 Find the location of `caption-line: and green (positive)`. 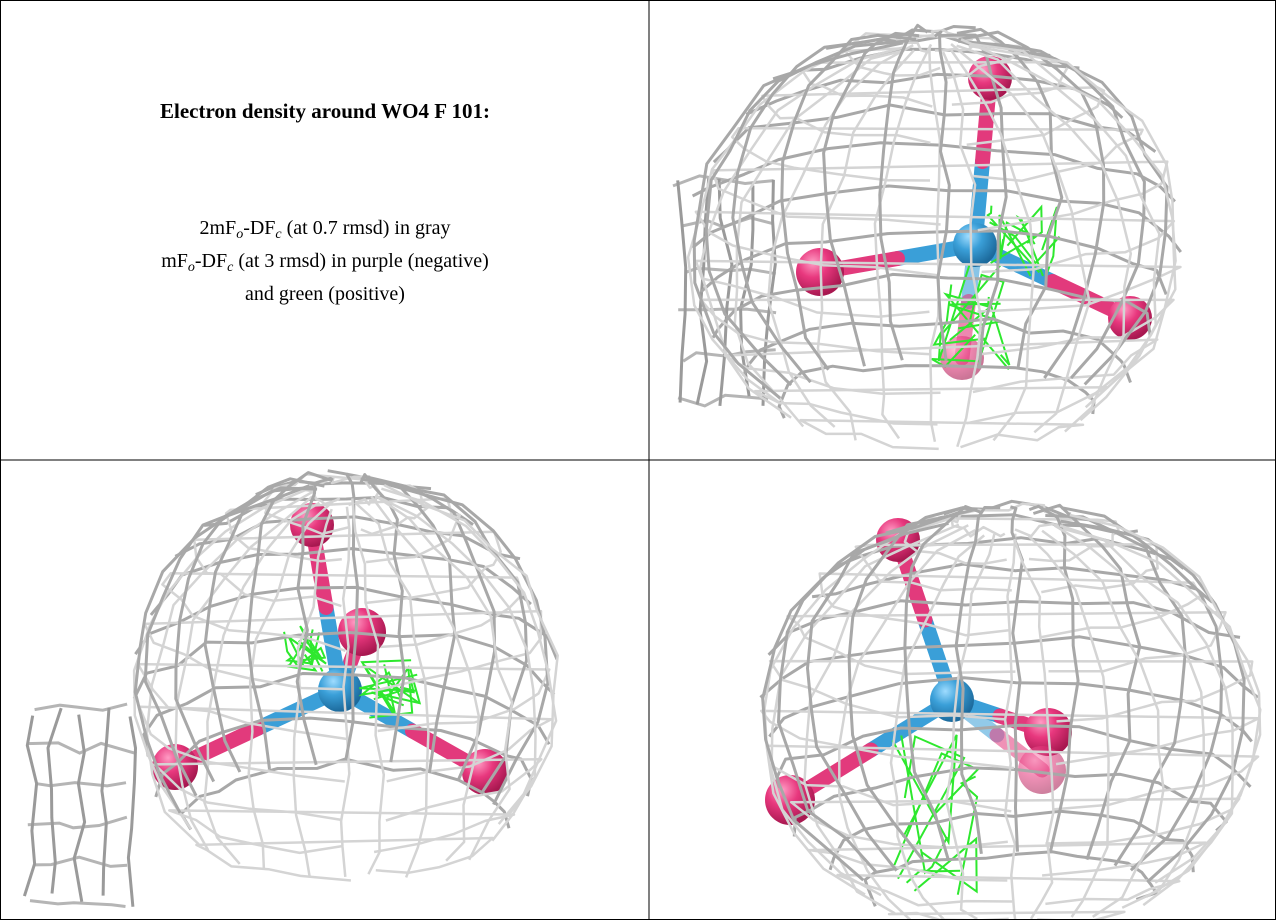

caption-line: and green (positive) is located at coordinates (325, 294).